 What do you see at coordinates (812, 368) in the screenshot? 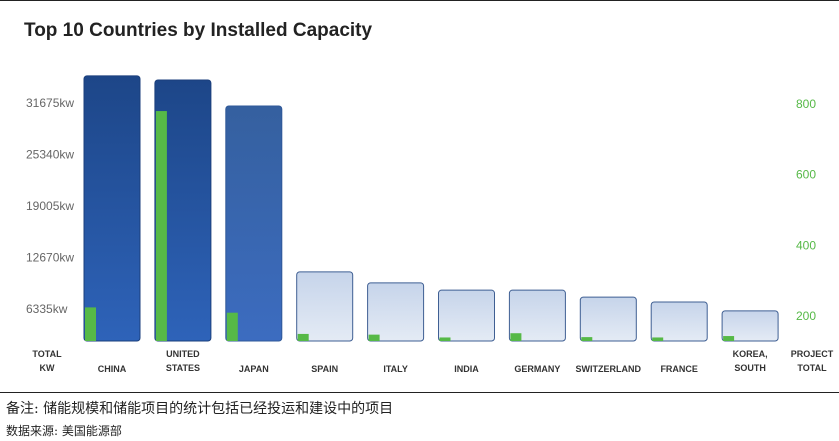
I see `right-axis-title: TOTAL` at bounding box center [812, 368].